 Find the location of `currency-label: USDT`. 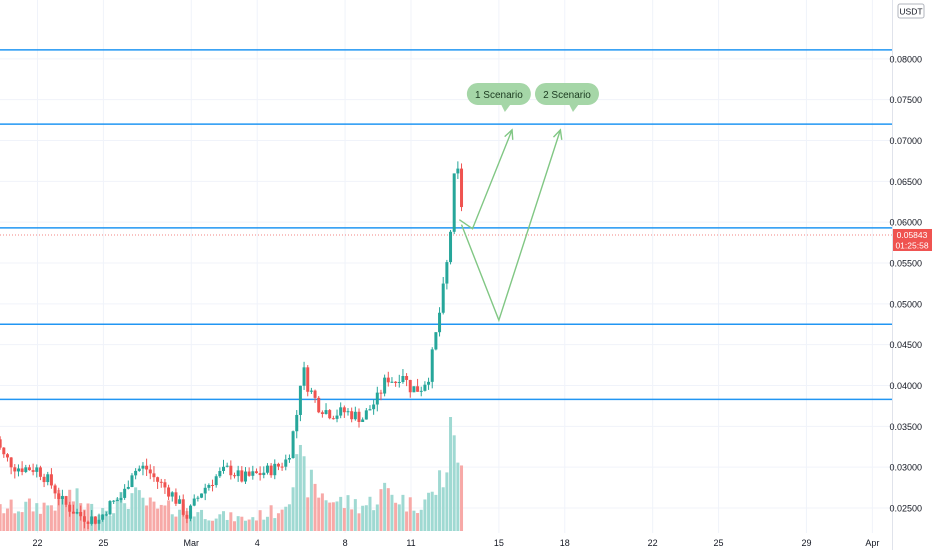

currency-label: USDT is located at coordinates (910, 12).